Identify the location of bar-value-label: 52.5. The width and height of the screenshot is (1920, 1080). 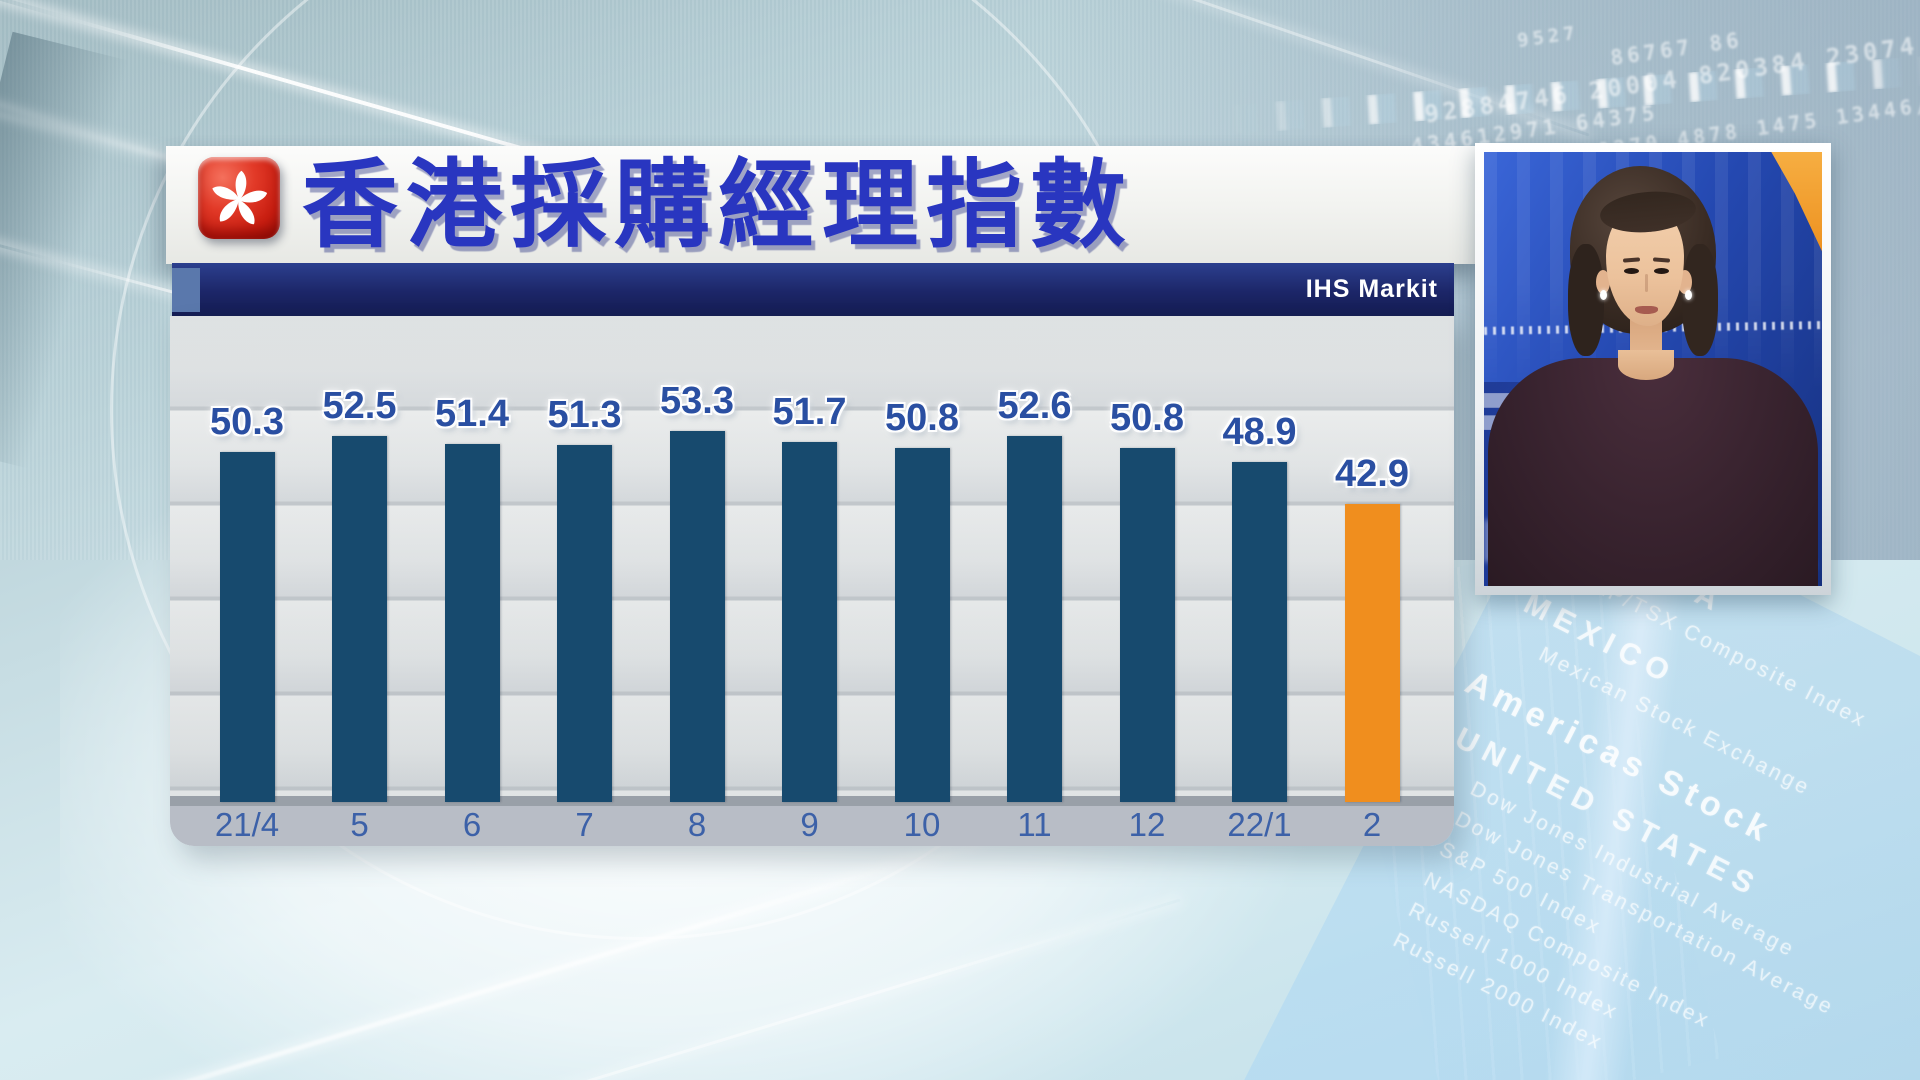
(359, 406).